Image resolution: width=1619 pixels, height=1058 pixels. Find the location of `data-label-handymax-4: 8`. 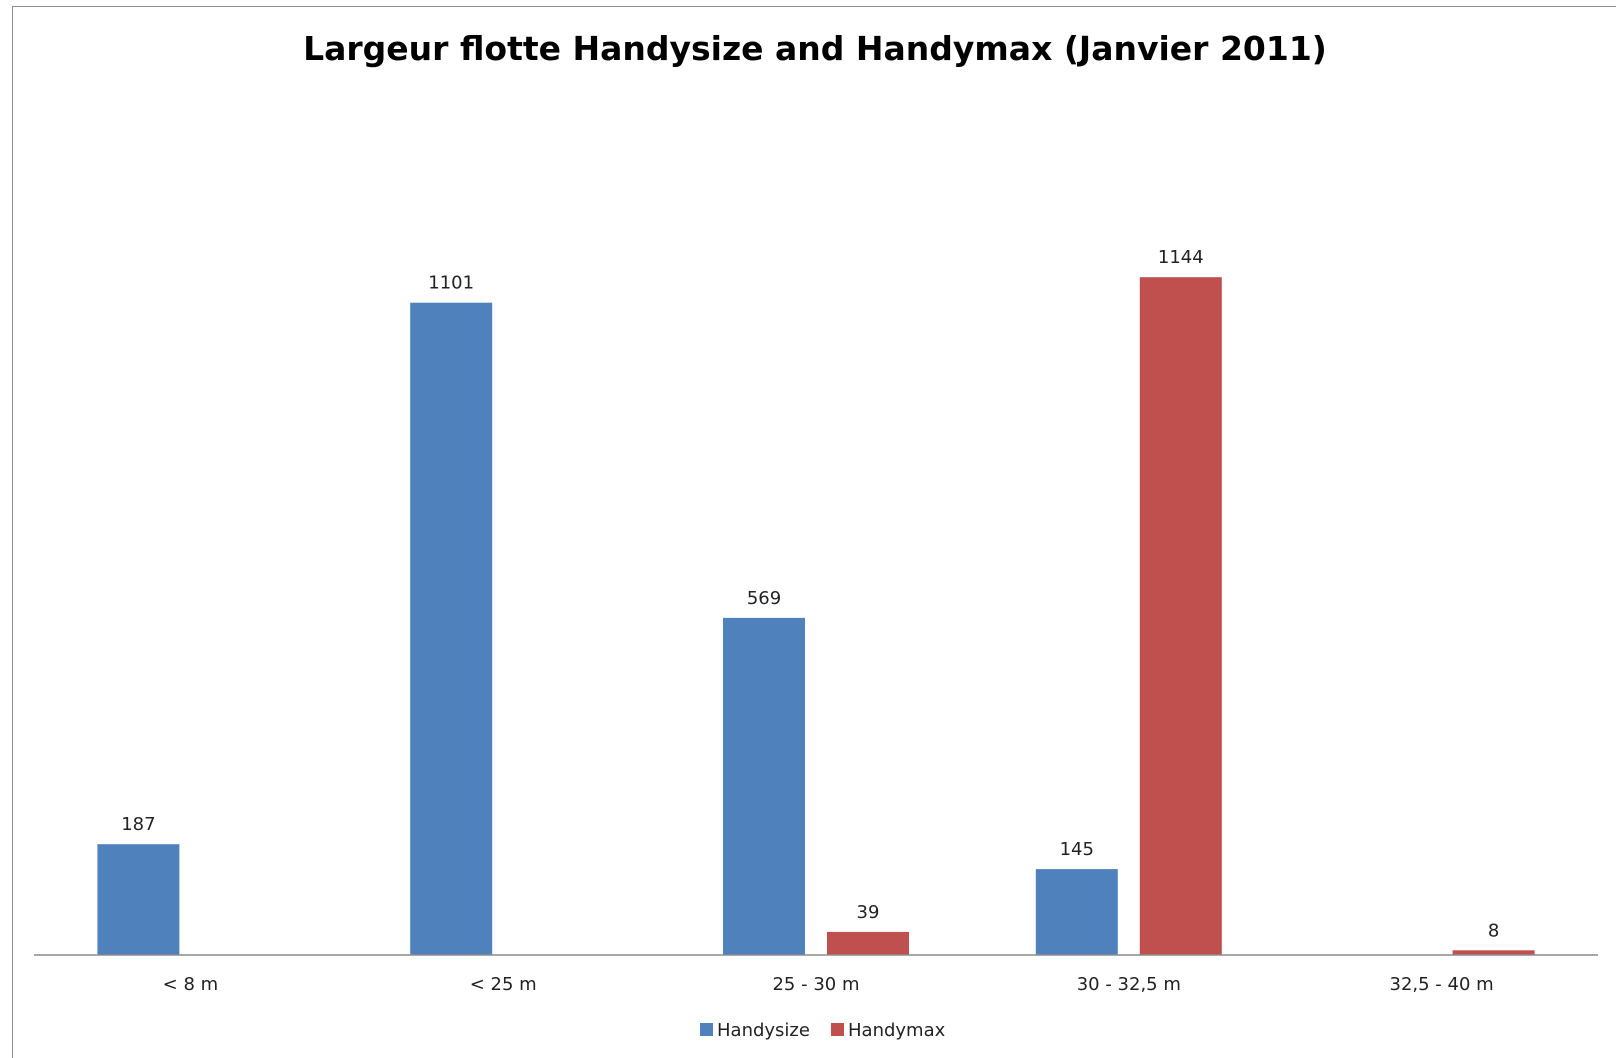

data-label-handymax-4: 8 is located at coordinates (1493, 930).